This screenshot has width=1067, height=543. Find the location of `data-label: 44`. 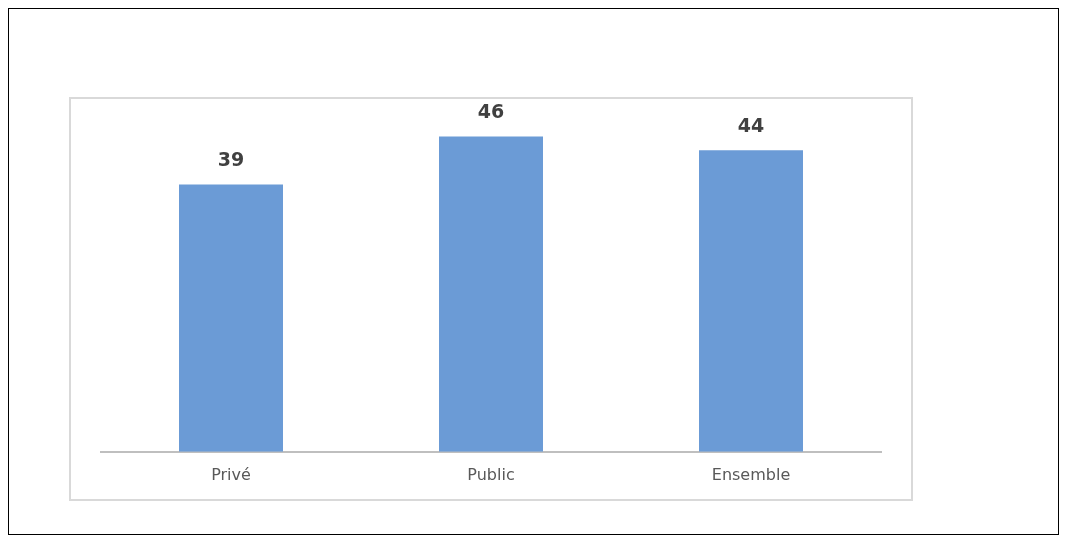

data-label: 44 is located at coordinates (751, 124).